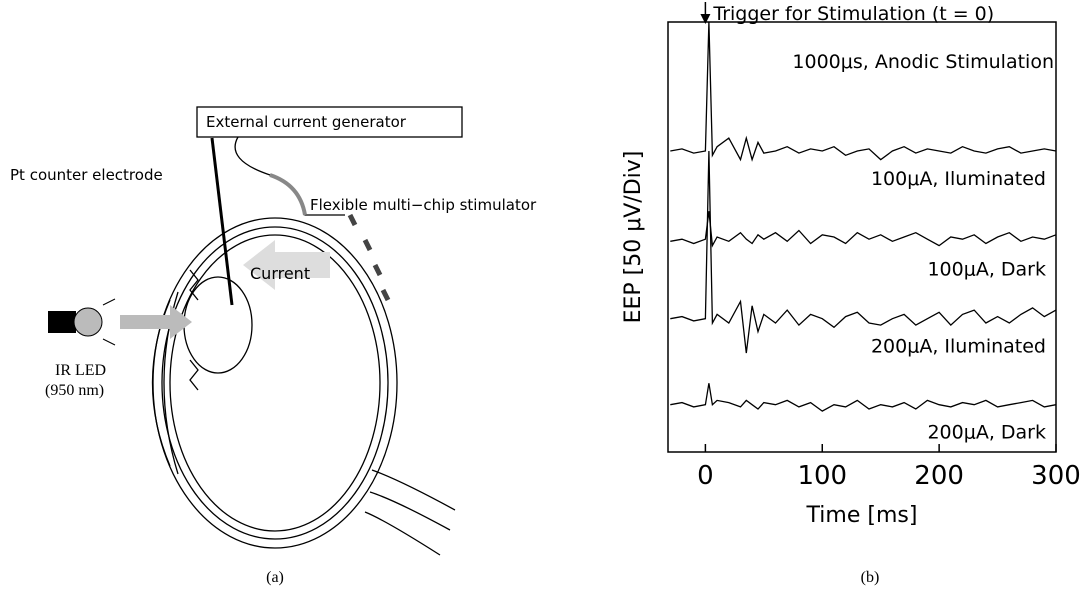 Image resolution: width=1083 pixels, height=589 pixels. I want to click on lens, so click(218, 325).